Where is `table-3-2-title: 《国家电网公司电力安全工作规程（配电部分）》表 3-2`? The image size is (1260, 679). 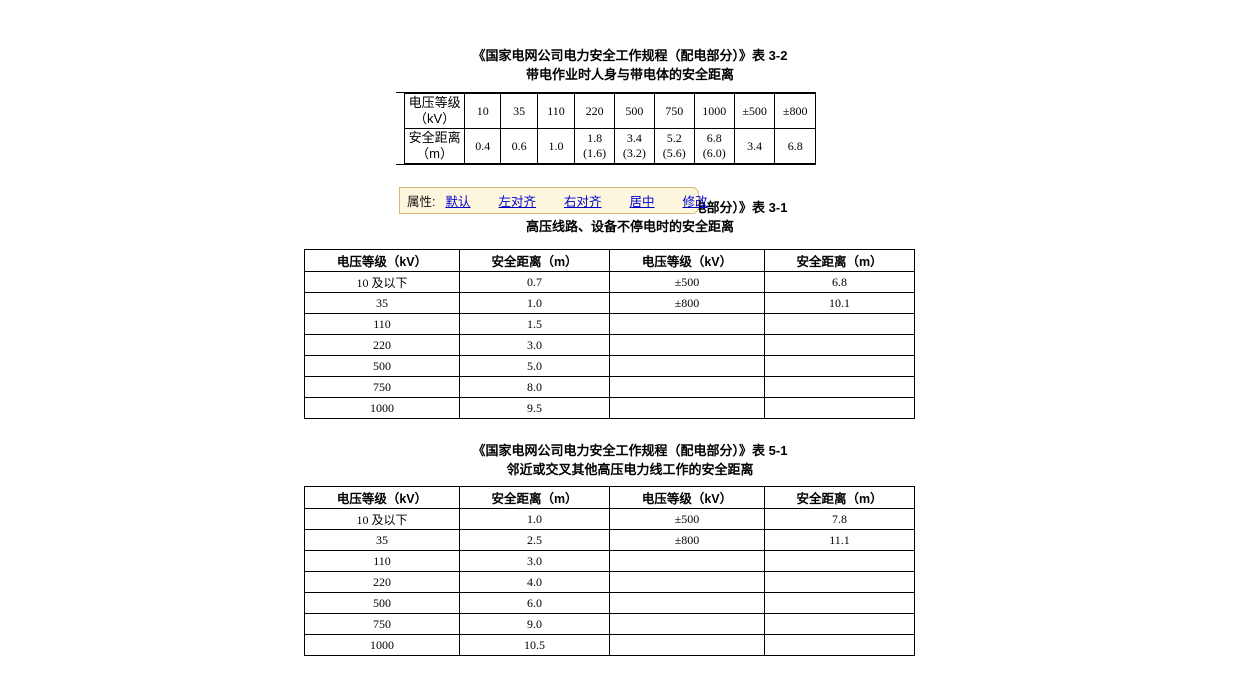
table-3-2-title: 《国家电网公司电力安全工作规程（配电部分）》表 3-2 is located at coordinates (630, 55).